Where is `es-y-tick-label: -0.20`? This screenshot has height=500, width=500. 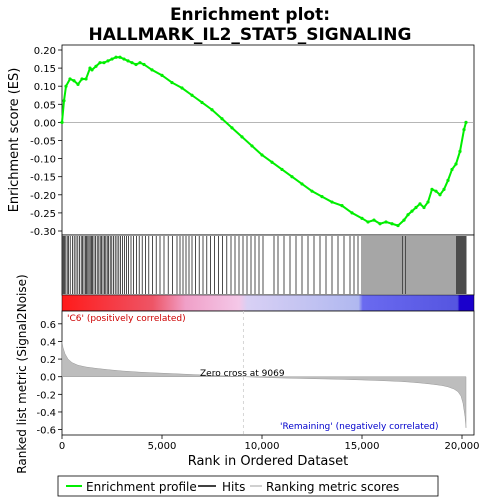 es-y-tick-label: -0.20 is located at coordinates (43, 196).